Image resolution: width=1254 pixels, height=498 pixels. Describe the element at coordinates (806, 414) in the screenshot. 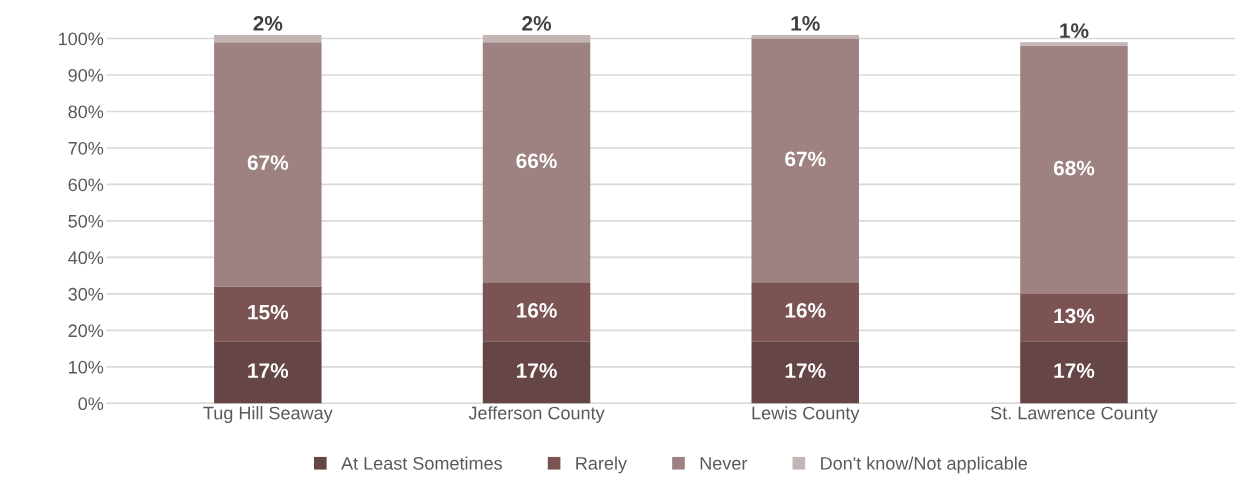

I see `x-tick-label: Lewis County` at that location.